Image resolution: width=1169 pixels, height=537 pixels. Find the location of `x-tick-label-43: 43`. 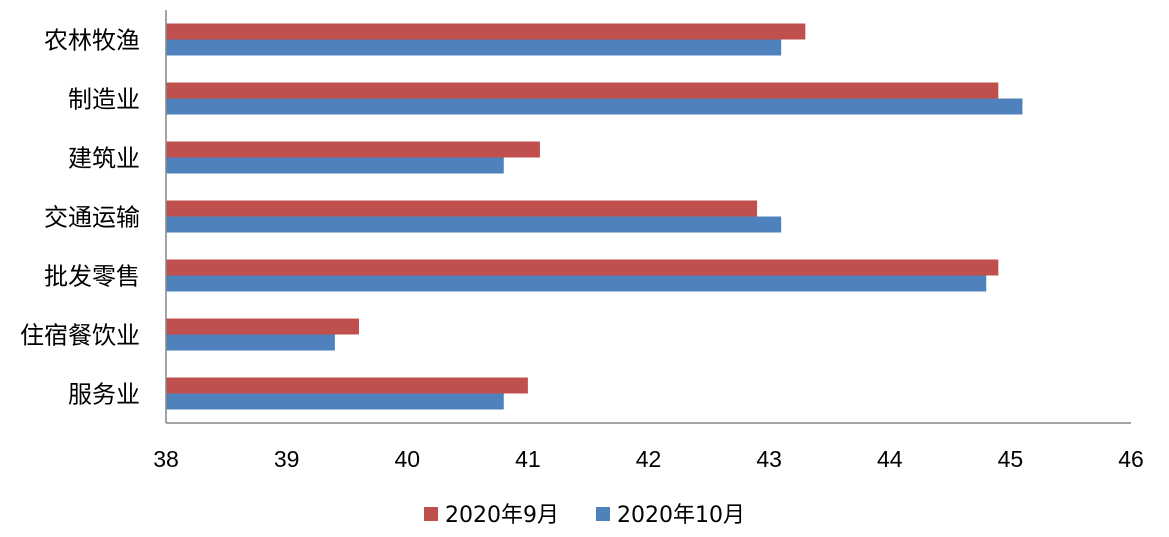

x-tick-label-43: 43 is located at coordinates (769, 459).